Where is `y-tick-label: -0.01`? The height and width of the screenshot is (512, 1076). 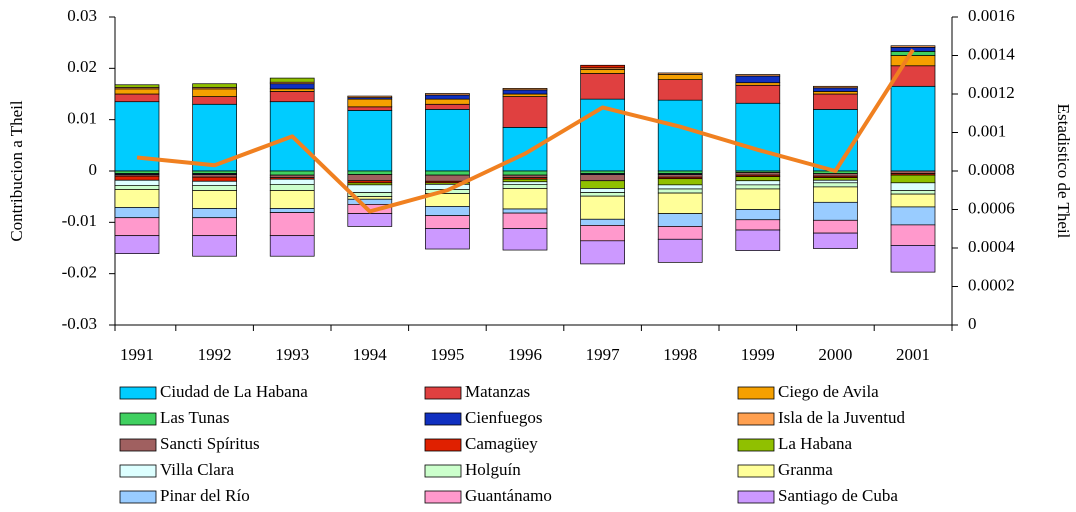 y-tick-label: -0.01 is located at coordinates (79, 220).